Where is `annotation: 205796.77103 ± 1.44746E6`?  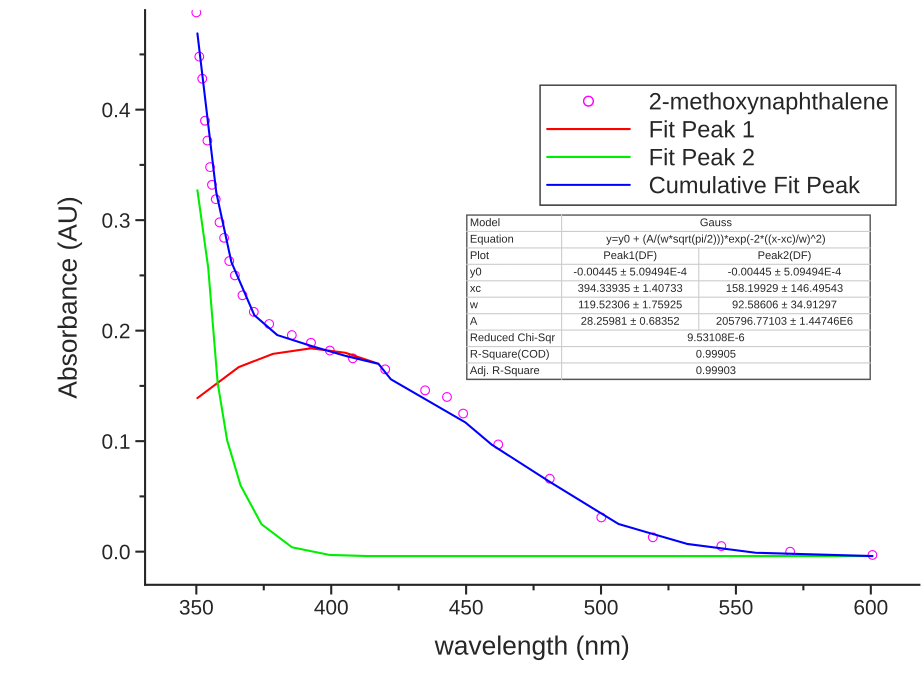
annotation: 205796.77103 ± 1.44746E6 is located at coordinates (784, 320).